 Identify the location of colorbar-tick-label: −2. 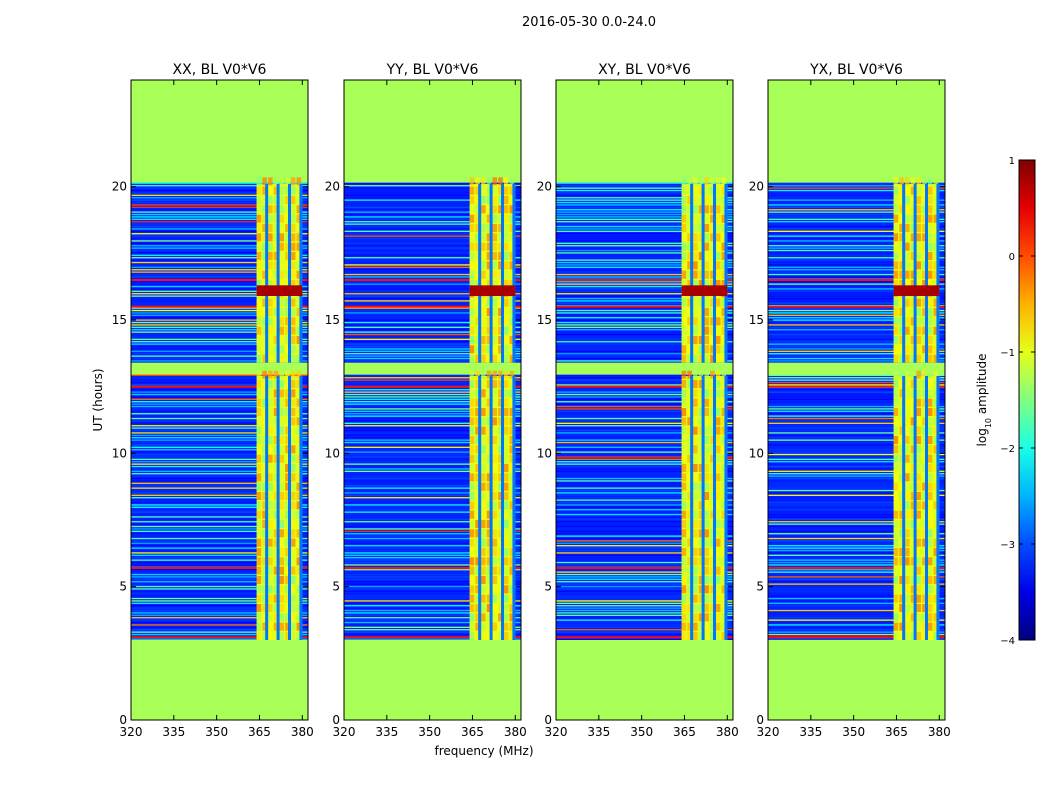
(1007, 449).